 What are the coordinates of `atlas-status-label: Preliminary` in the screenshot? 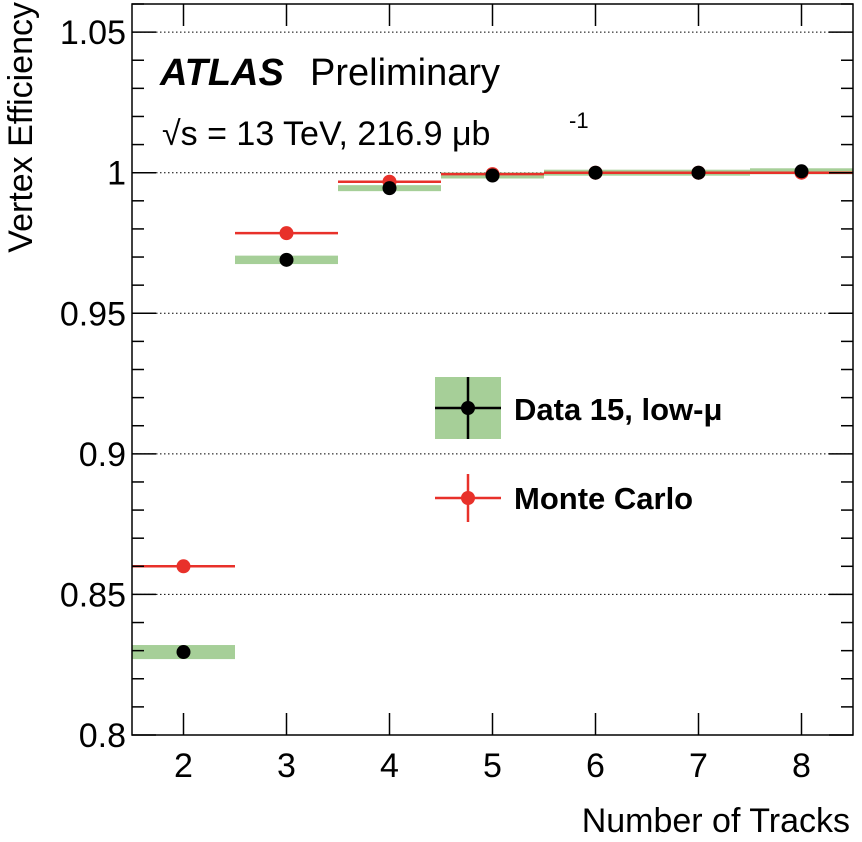 It's located at (405, 73).